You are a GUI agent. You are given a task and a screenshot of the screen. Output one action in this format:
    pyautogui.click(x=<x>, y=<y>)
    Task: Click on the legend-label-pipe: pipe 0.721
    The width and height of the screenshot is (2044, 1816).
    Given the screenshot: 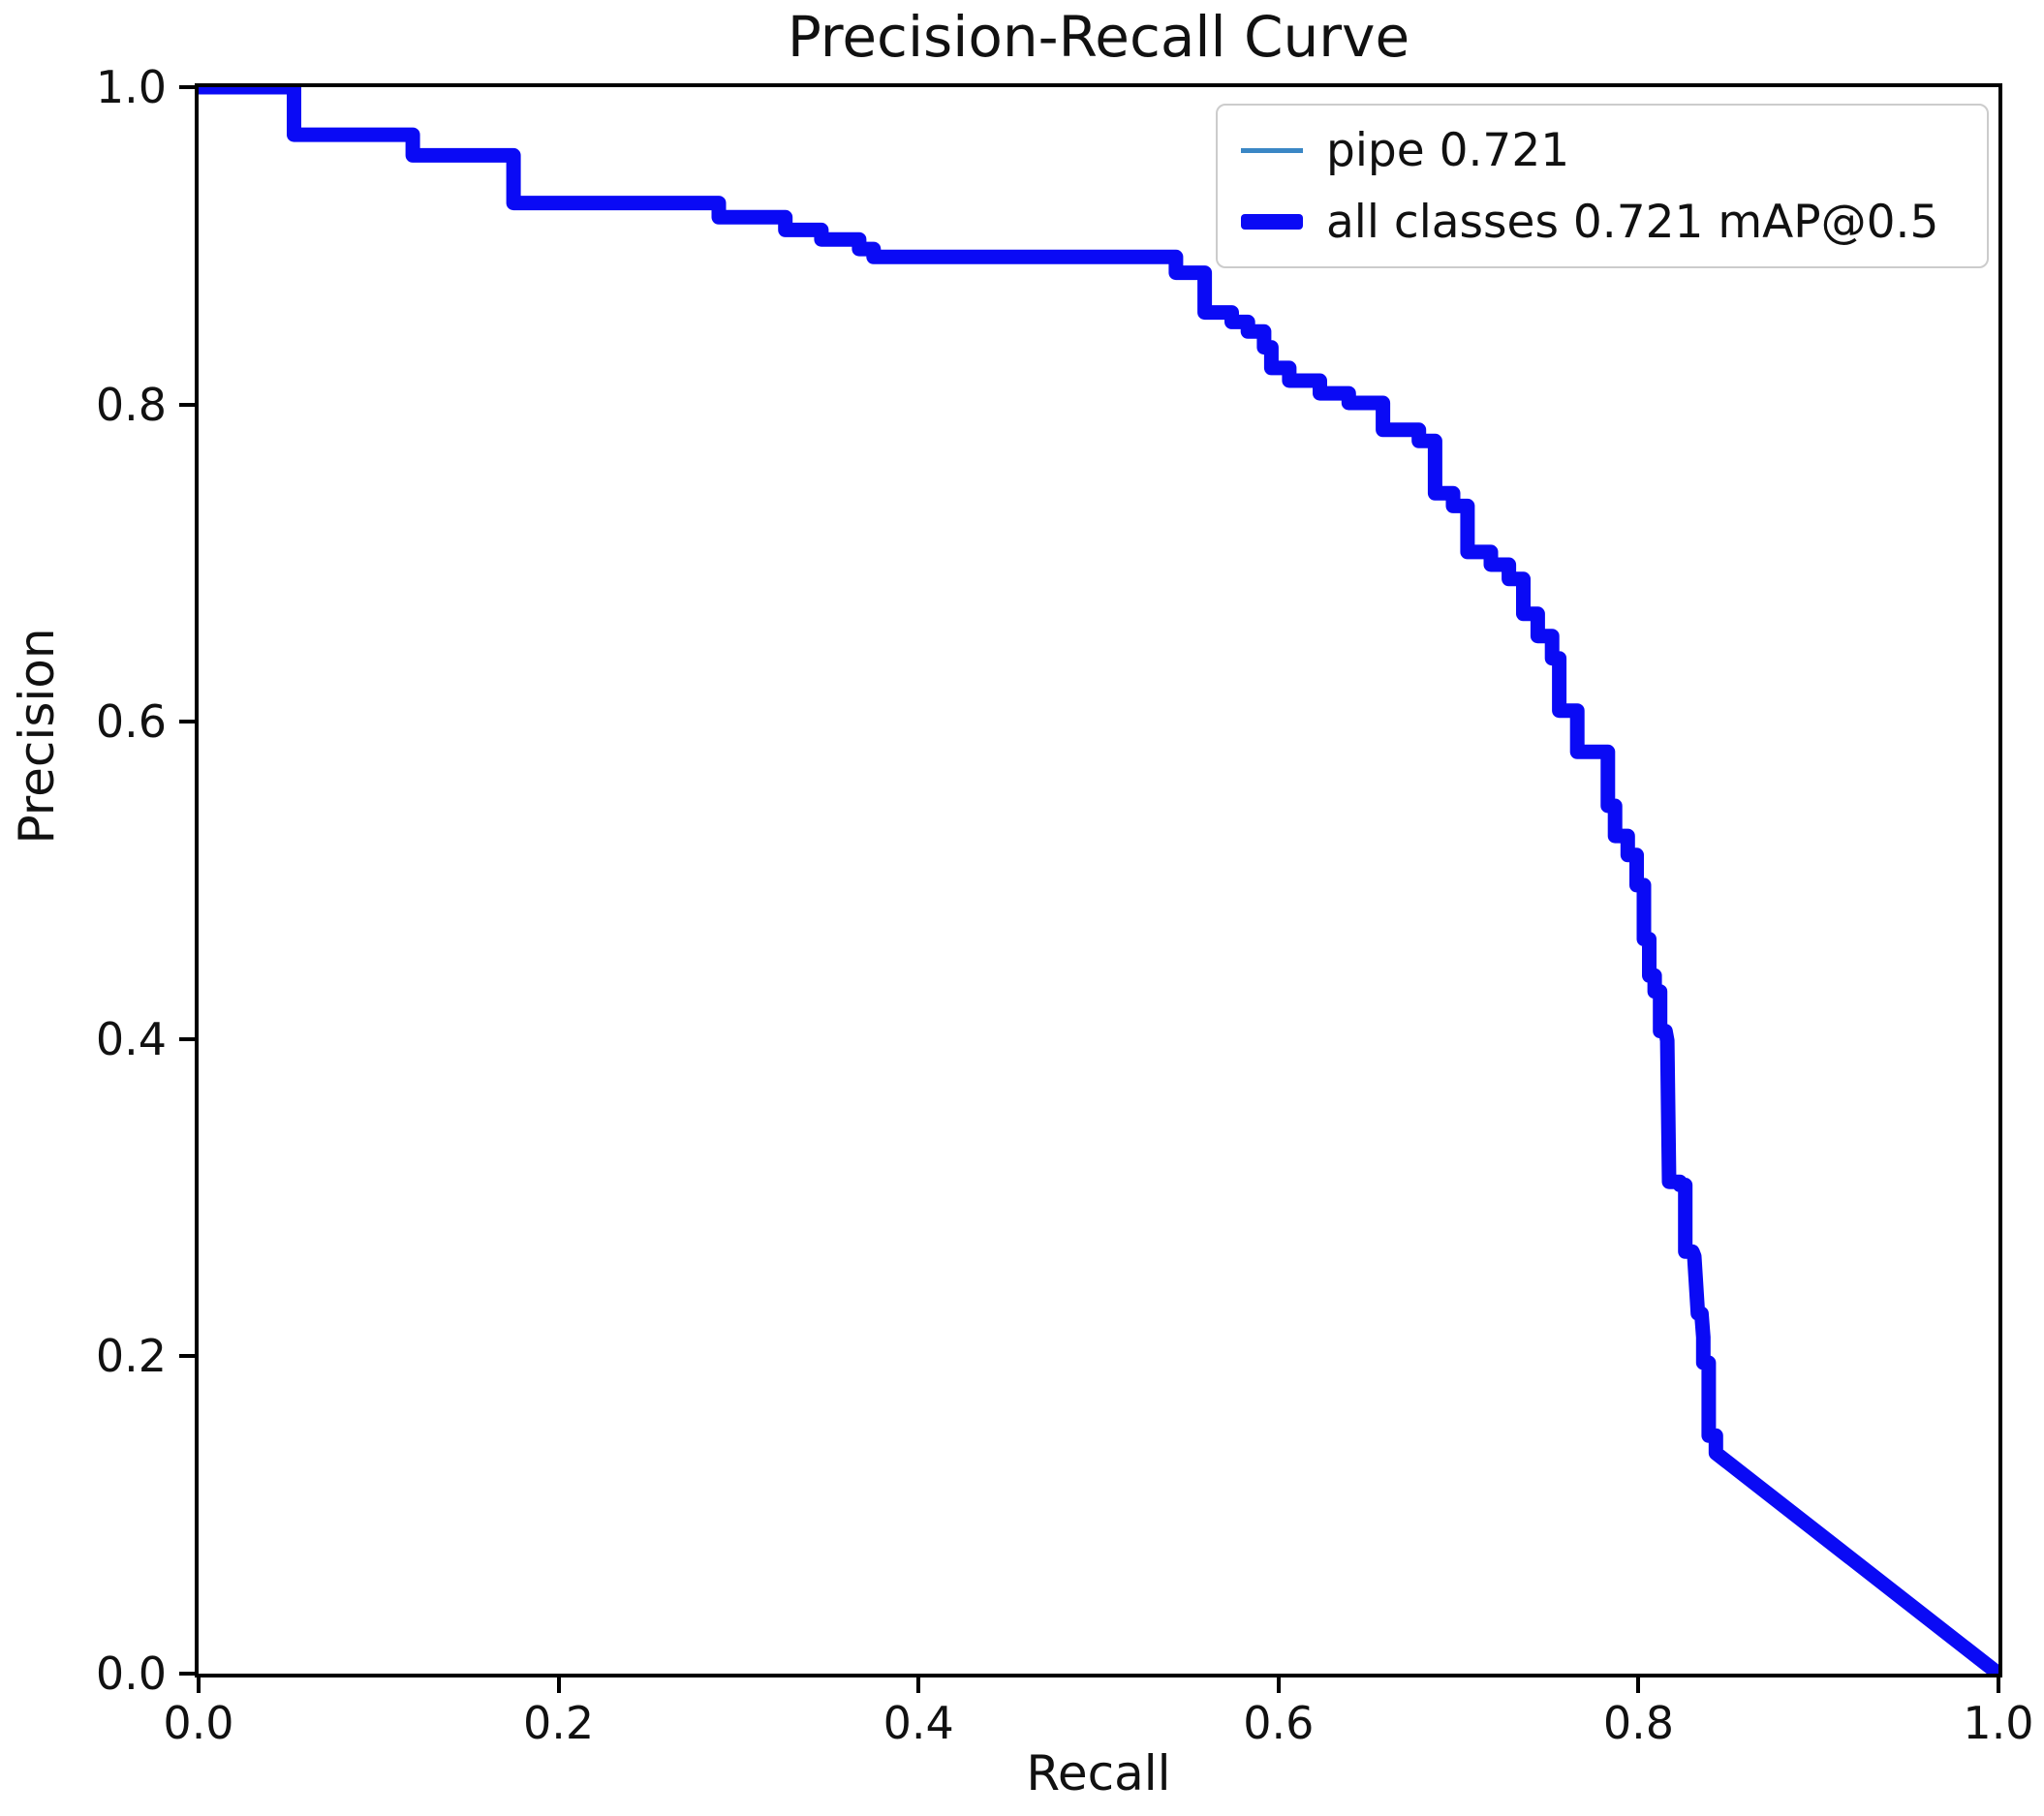 What is the action you would take?
    pyautogui.click(x=1448, y=150)
    